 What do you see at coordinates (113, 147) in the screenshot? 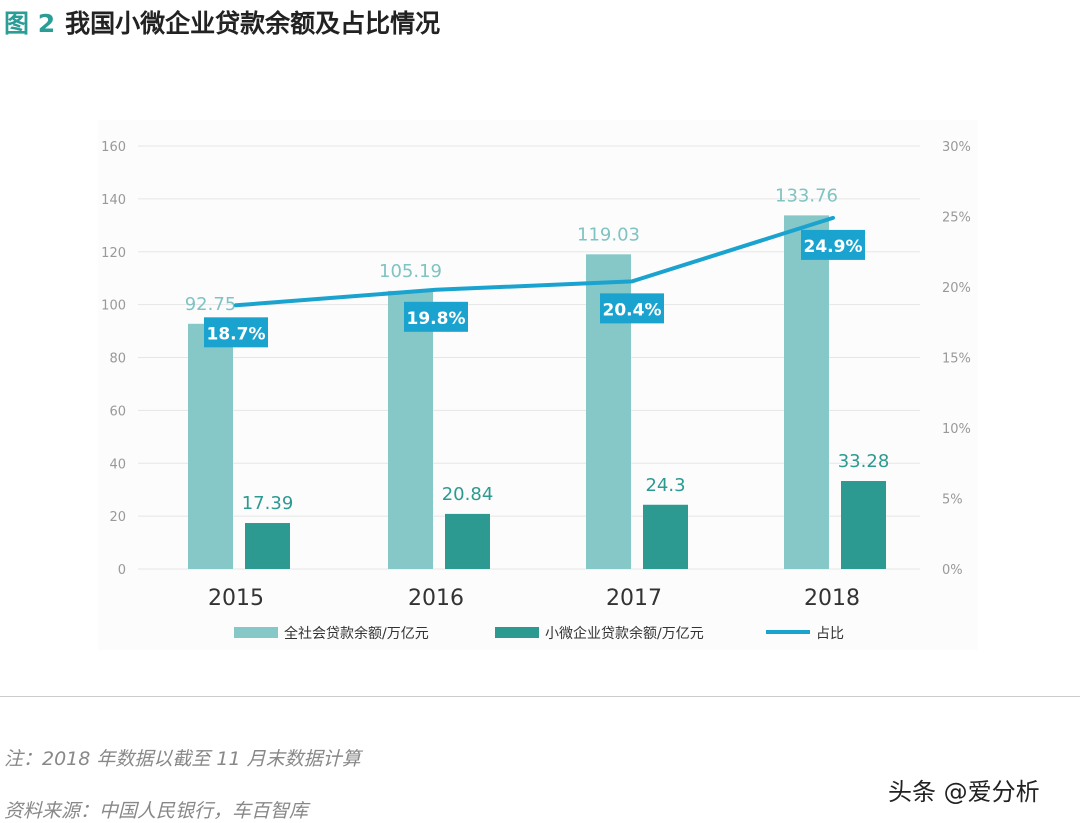
I see `y-left-tick-label: 160` at bounding box center [113, 147].